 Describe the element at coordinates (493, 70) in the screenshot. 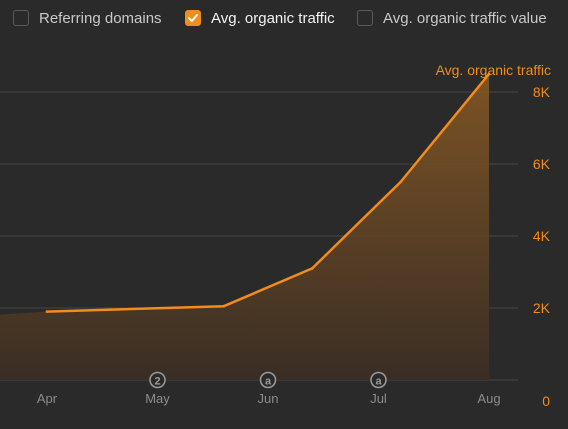

I see `y-axis-title: Avg. organic traffic` at that location.